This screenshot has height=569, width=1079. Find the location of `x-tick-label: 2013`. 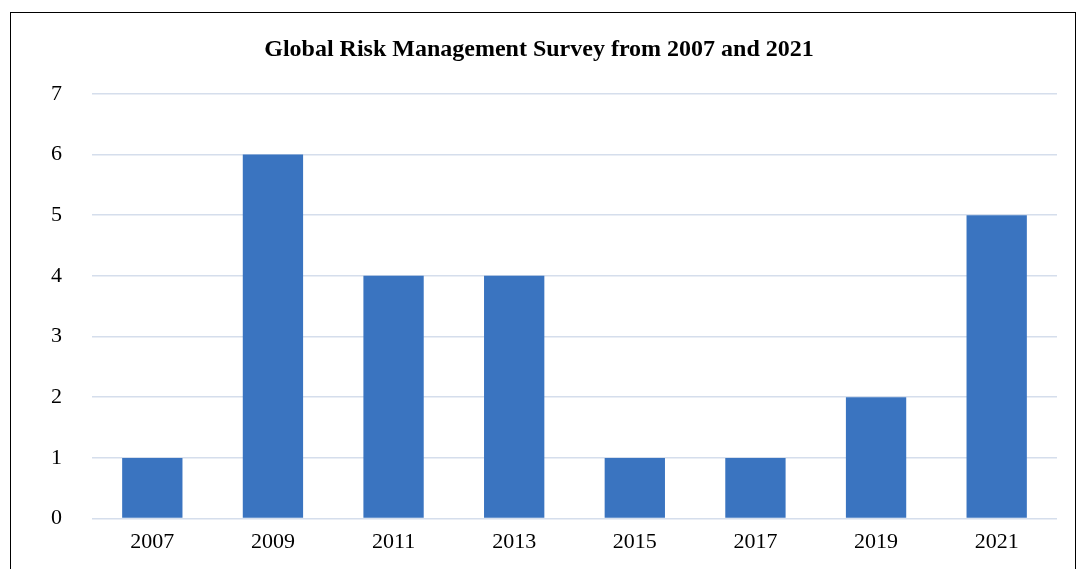

x-tick-label: 2013 is located at coordinates (514, 540).